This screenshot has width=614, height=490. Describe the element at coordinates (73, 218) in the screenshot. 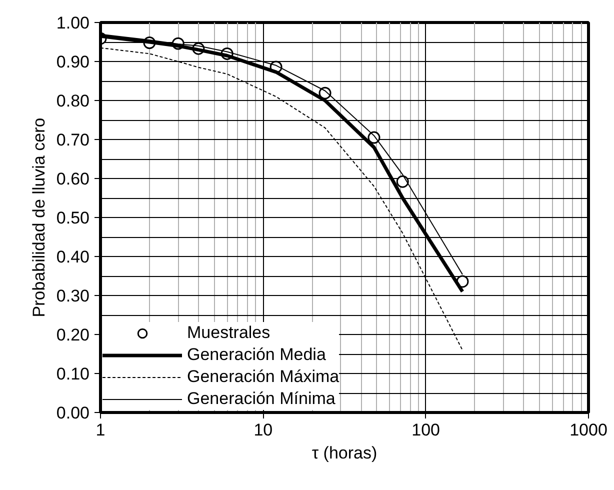

I see `y-tick-label: 0.50` at that location.